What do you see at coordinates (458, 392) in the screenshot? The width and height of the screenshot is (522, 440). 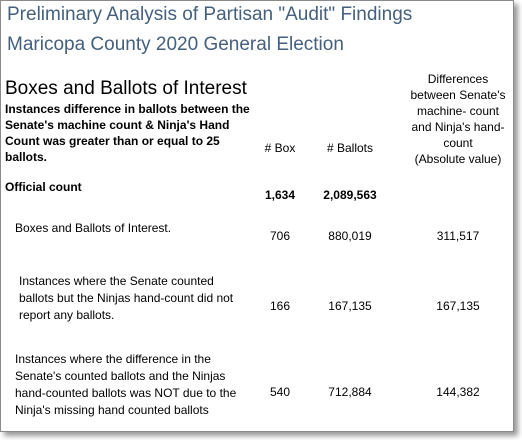 I see `cell-value: 144,382` at bounding box center [458, 392].